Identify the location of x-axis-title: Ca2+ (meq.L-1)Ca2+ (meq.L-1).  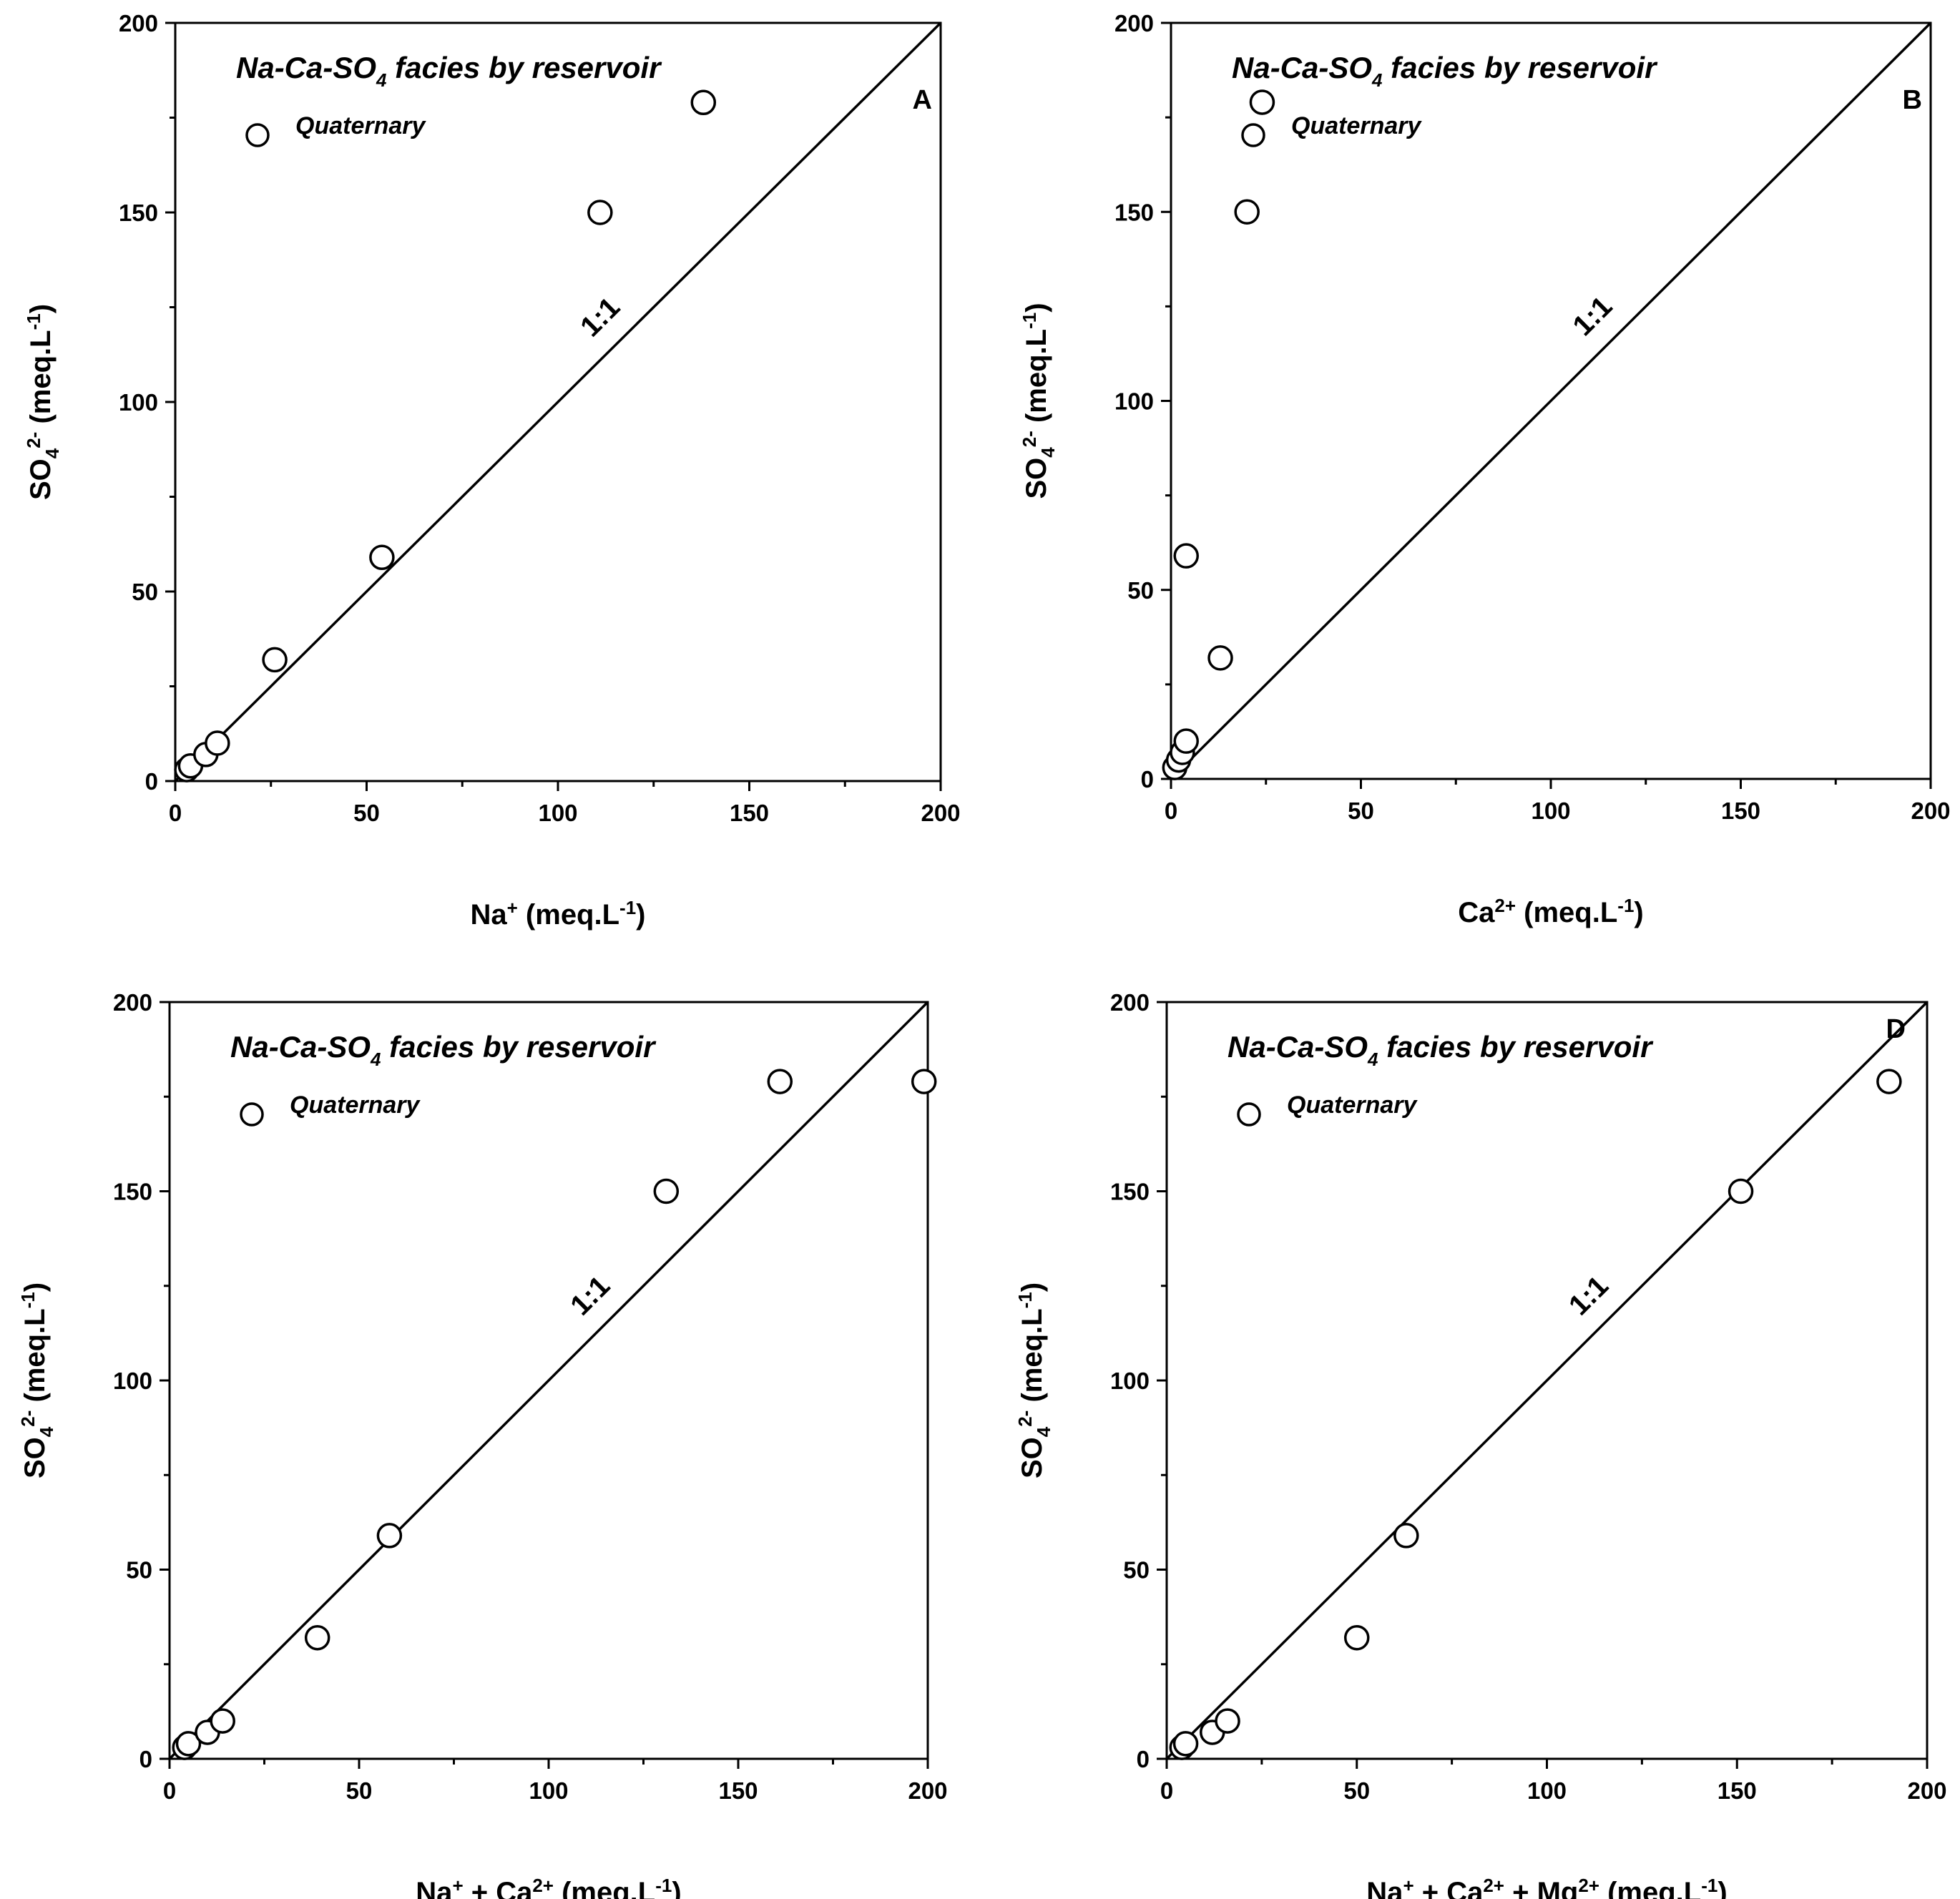
(1551, 911).